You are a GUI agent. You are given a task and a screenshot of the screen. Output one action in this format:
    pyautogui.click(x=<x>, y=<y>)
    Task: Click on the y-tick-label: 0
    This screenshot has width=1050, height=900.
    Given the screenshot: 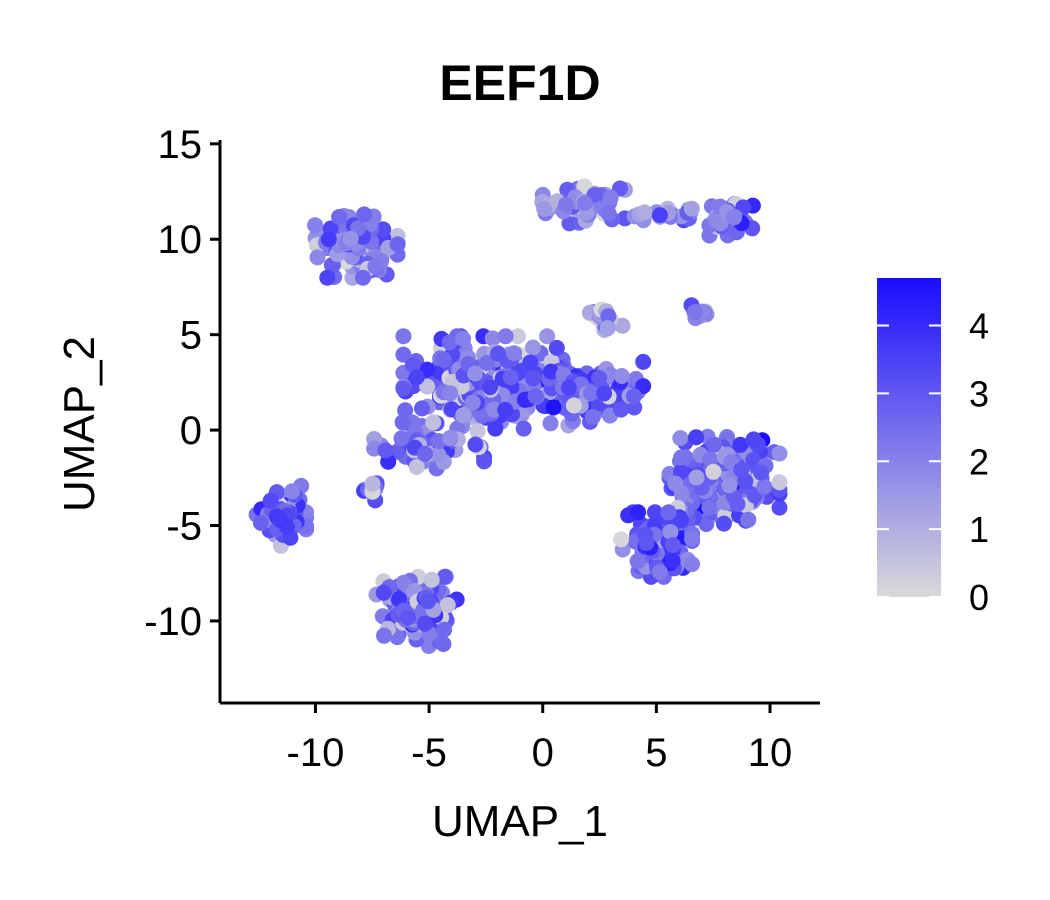 What is the action you would take?
    pyautogui.click(x=191, y=431)
    